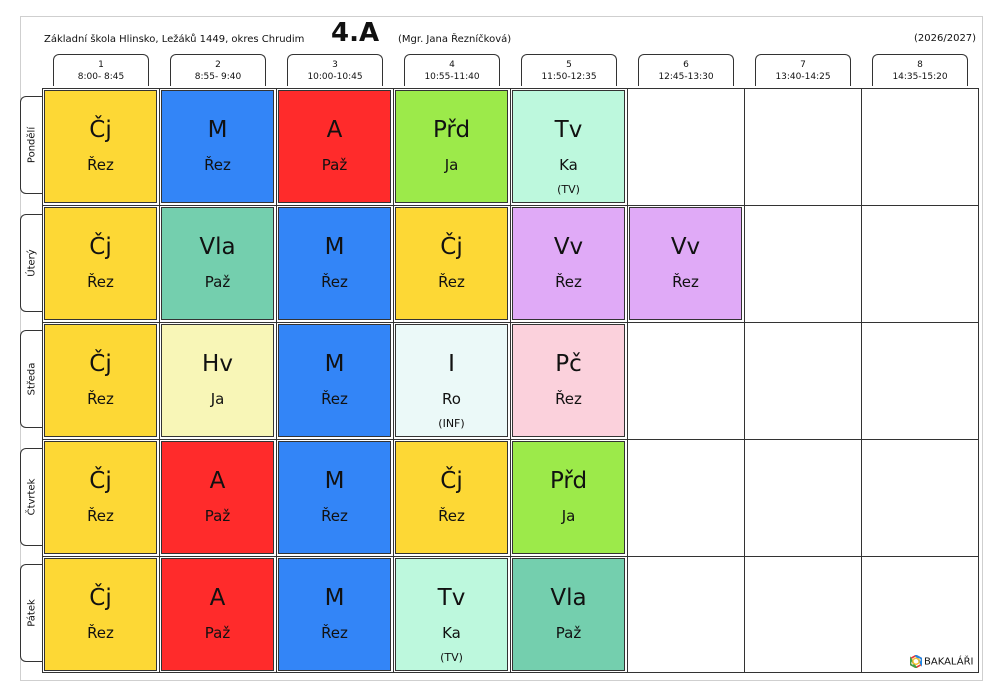  I want to click on lesson-subject: Hv, so click(217, 364).